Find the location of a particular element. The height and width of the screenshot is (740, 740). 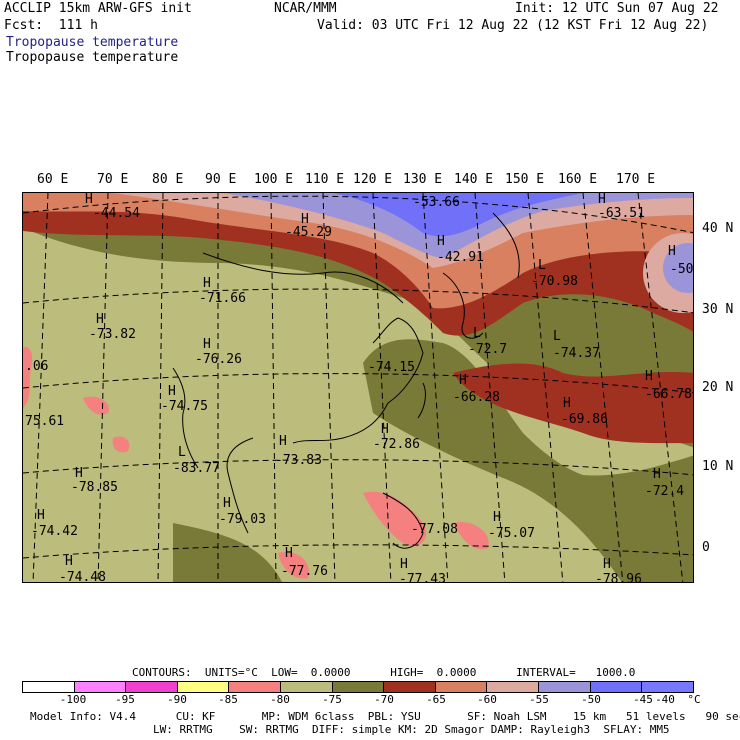

center-title: NCAR/MMM is located at coordinates (305, 8).